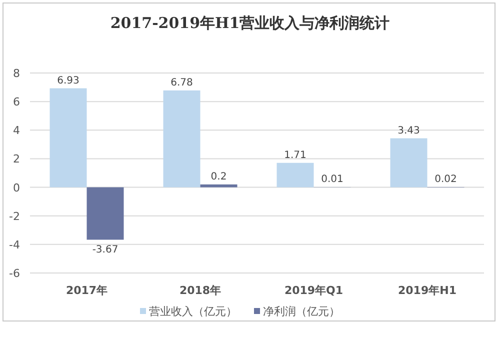 Image resolution: width=500 pixels, height=362 pixels. I want to click on x-tick-label: 2018年, so click(200, 290).